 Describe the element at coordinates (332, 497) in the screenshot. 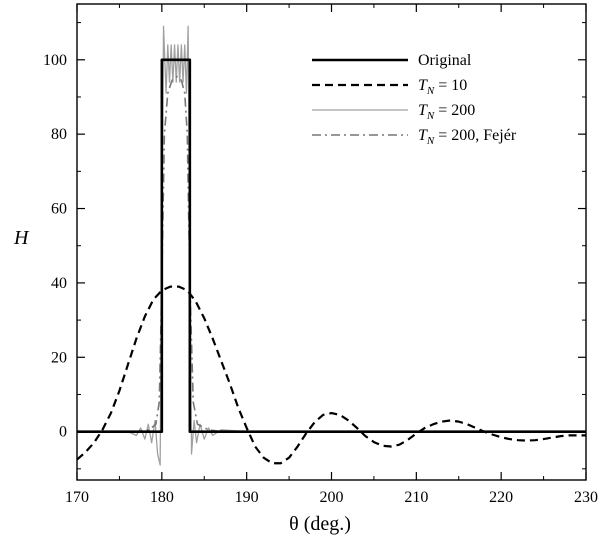

I see `x-tick-label-200: 200` at that location.